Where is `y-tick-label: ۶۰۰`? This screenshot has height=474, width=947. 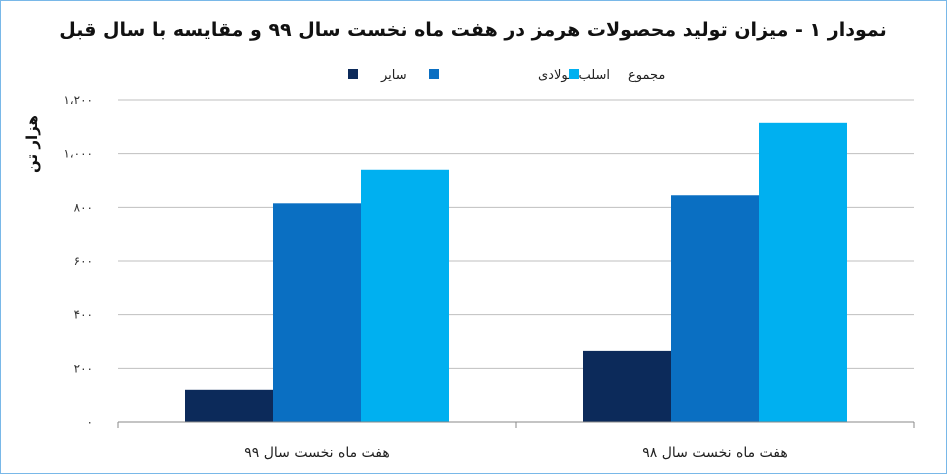
y-tick-label: ۶۰۰ is located at coordinates (83, 261).